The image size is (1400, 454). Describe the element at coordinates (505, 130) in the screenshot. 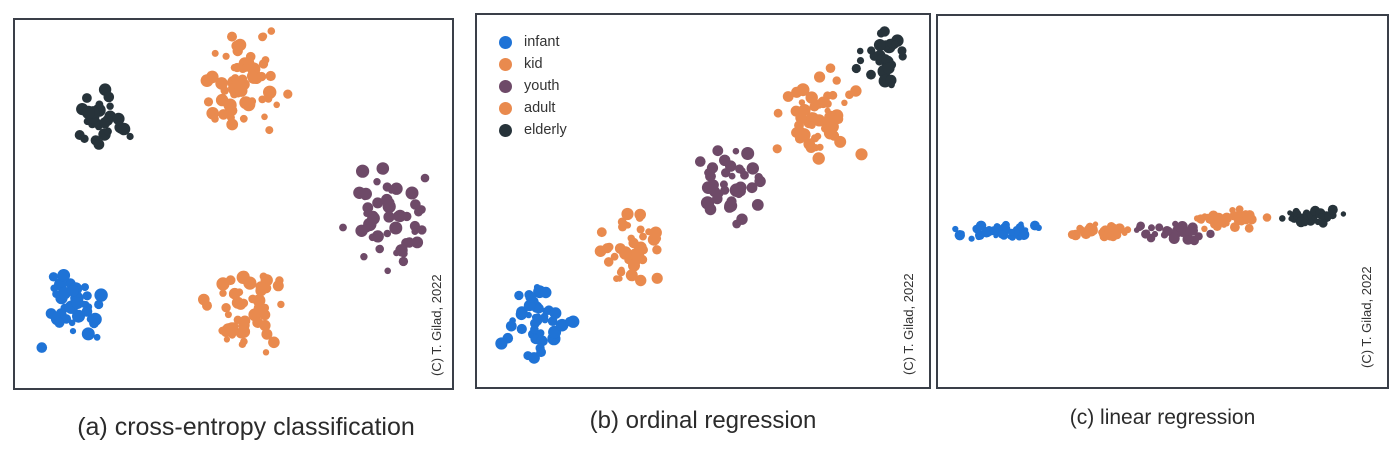

I see `legend-marker-elderly` at that location.